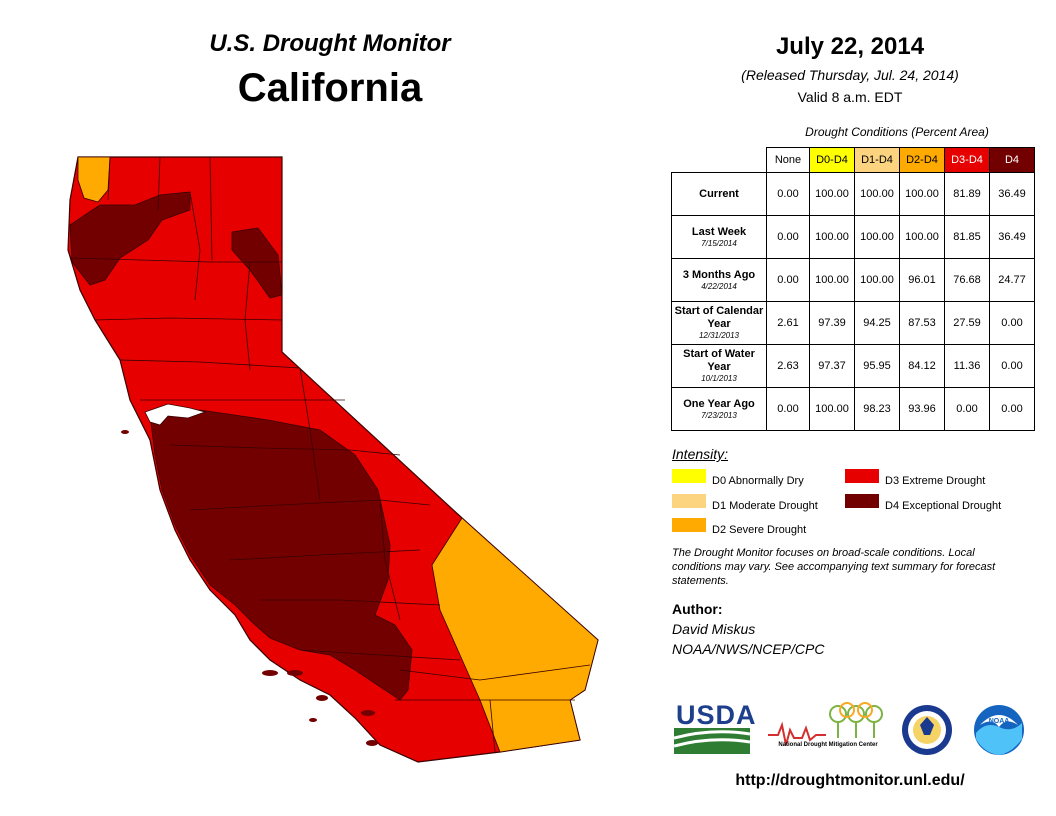 The image size is (1056, 816). Describe the element at coordinates (719, 243) in the screenshot. I see `row-date: 7/15/2014` at that location.